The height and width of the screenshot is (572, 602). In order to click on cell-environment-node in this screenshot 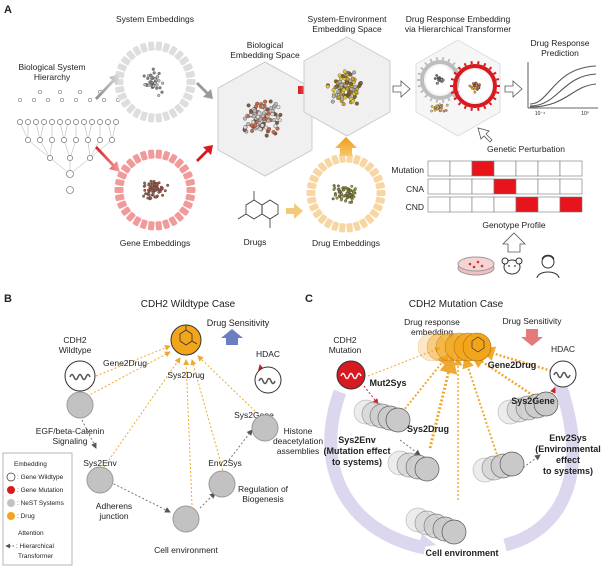, I will do `click(186, 519)`.